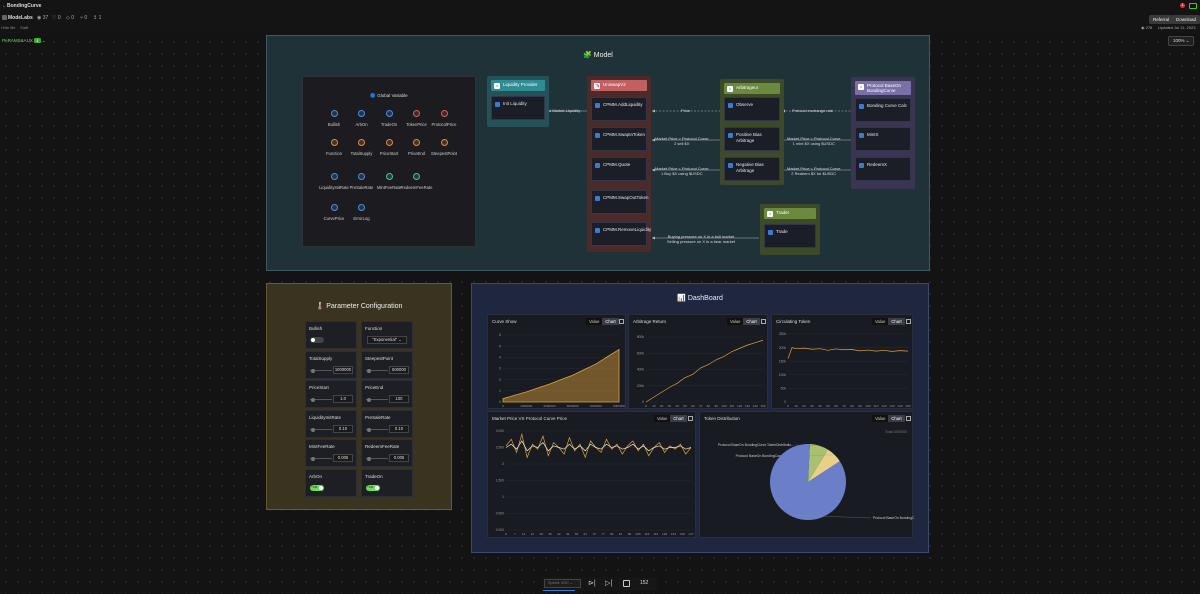 The height and width of the screenshot is (594, 1200). Describe the element at coordinates (518, 108) in the screenshot. I see `fn-init-liquidity: Init Liquidity` at that location.